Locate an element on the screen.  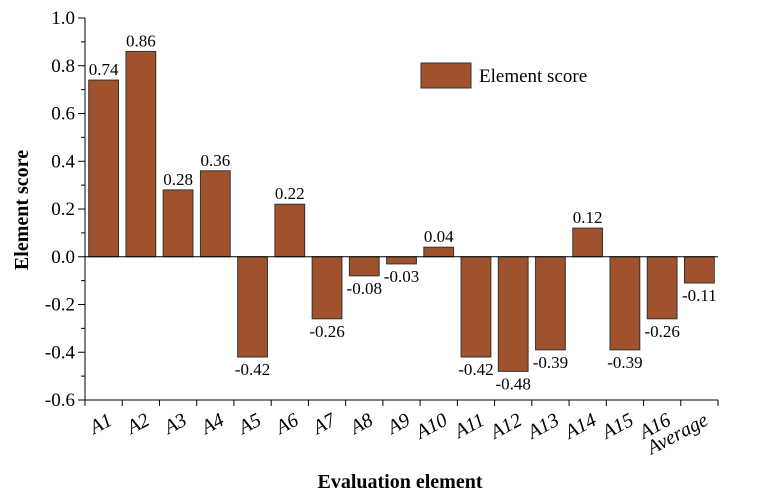
y-tick-label: 0.6 is located at coordinates (63, 114).